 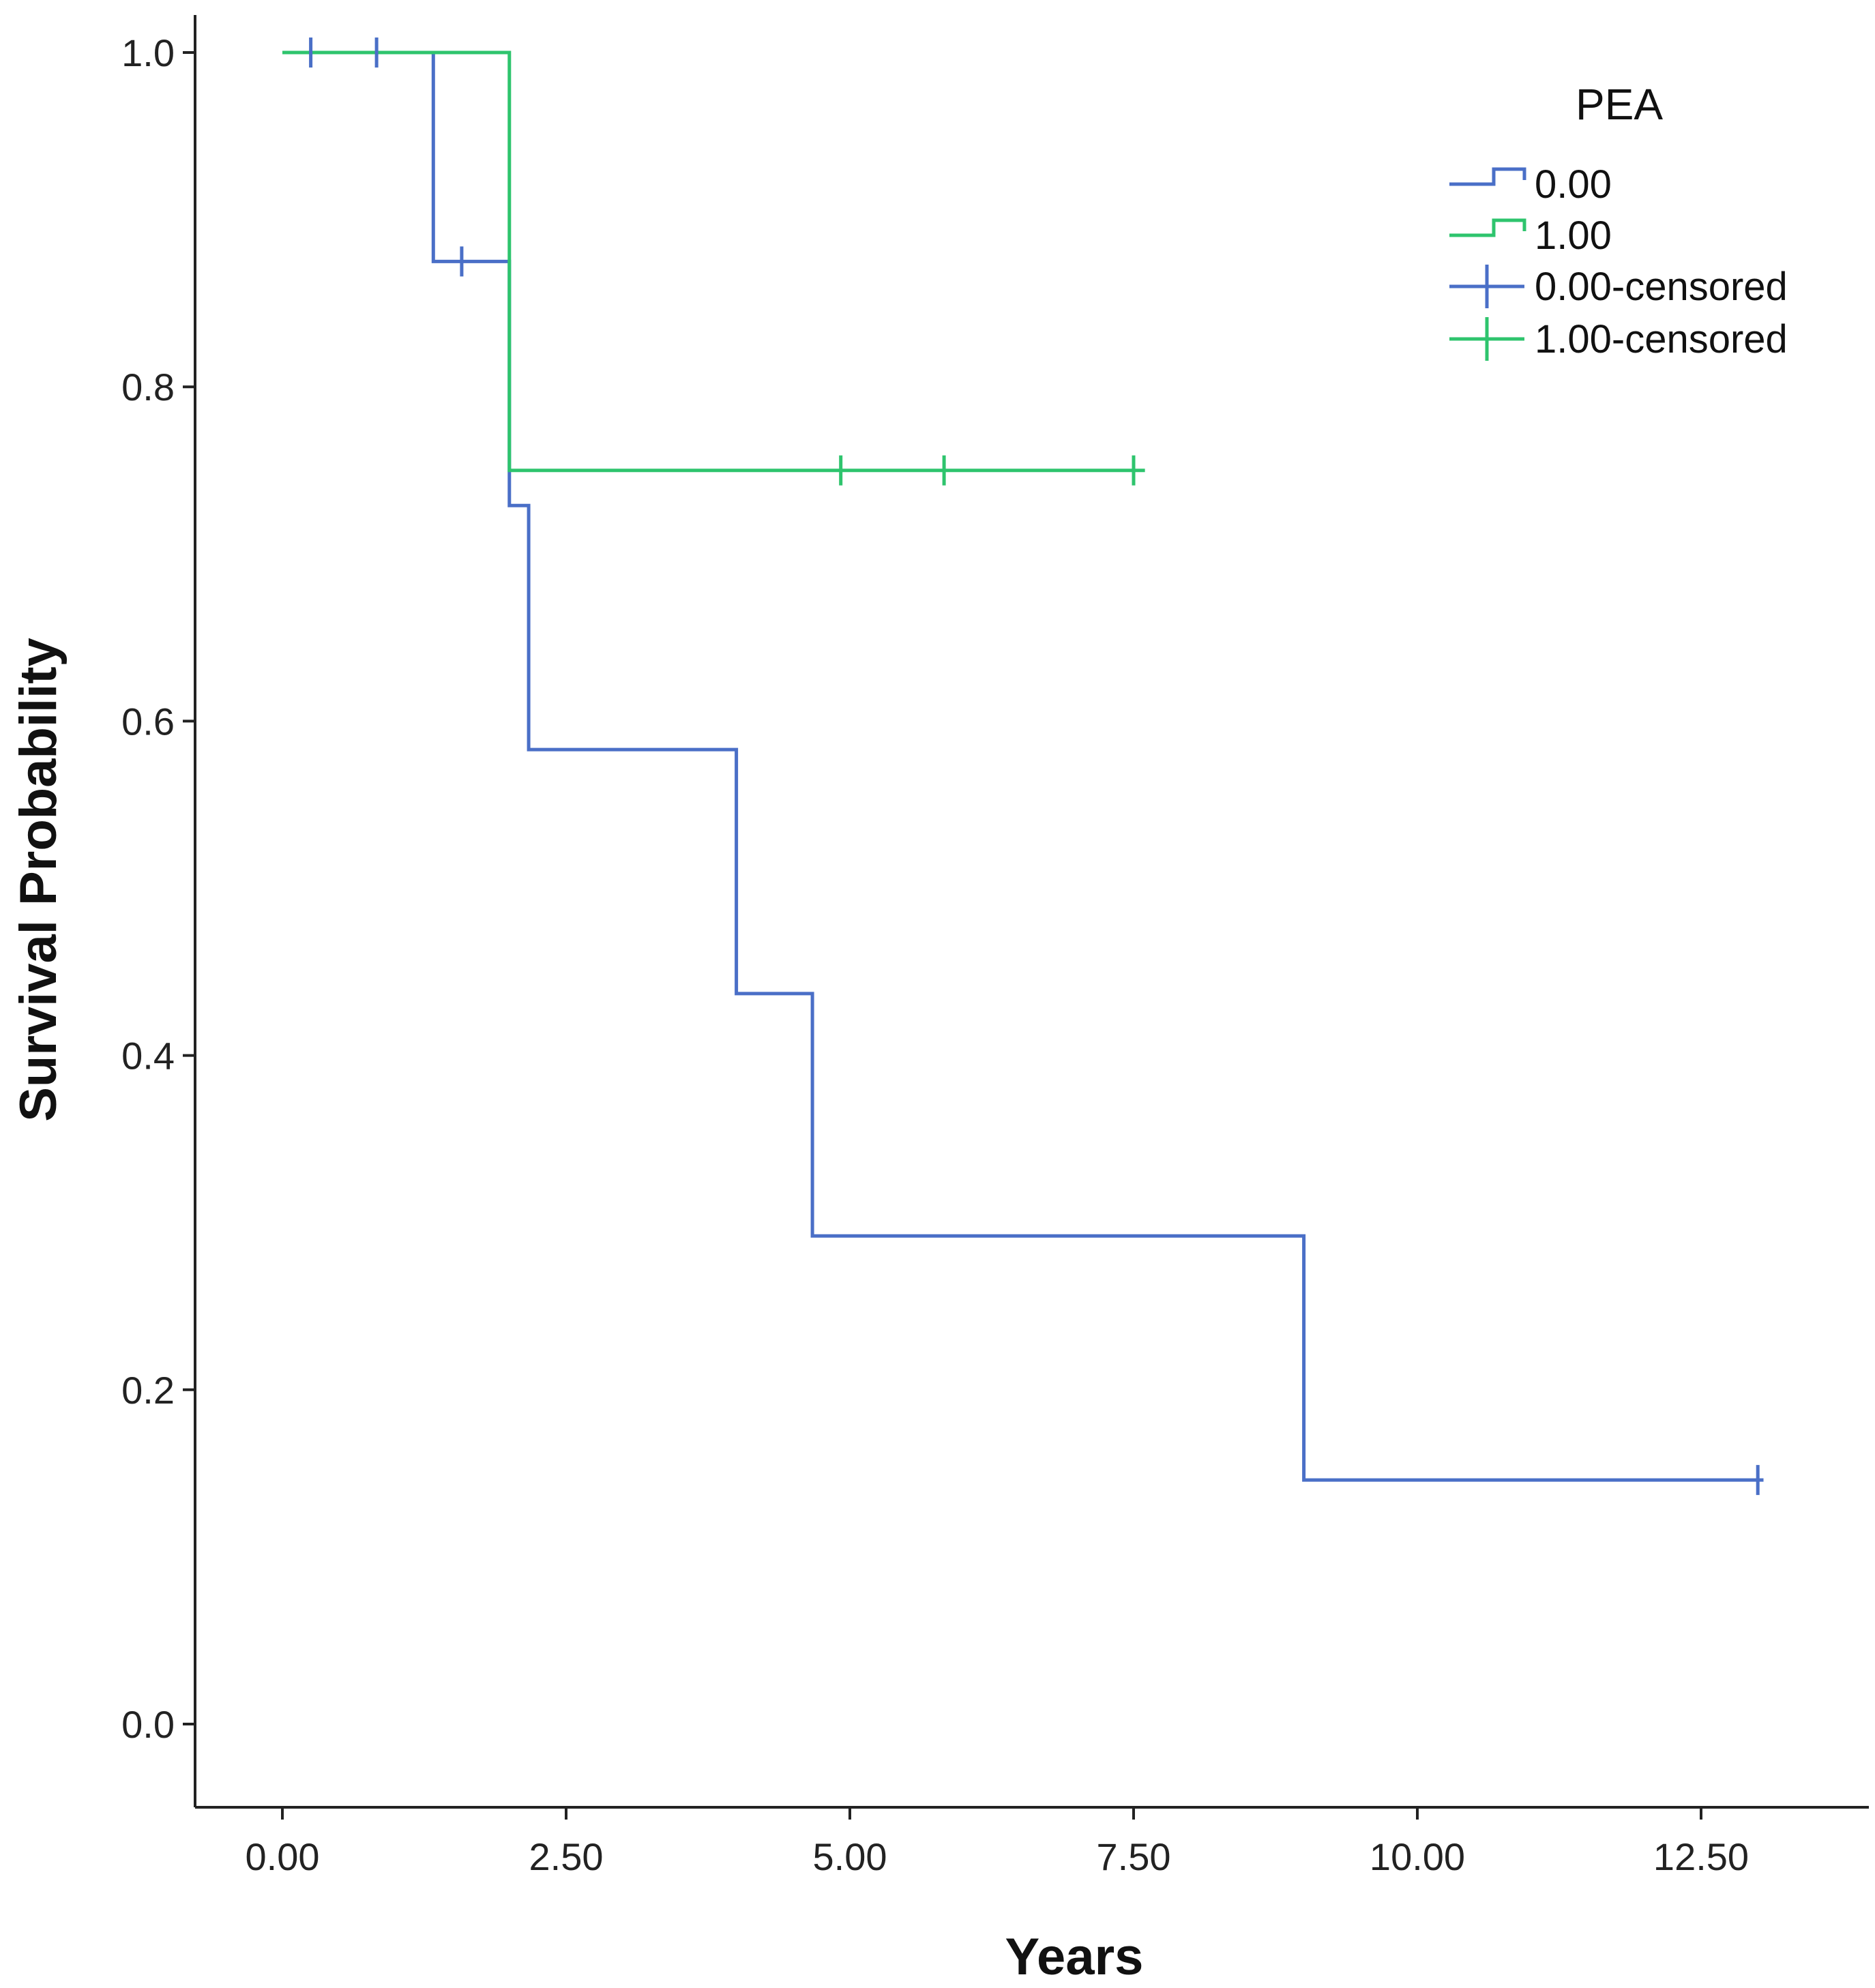 I want to click on y-tick-label: 0.0, so click(x=148, y=1725).